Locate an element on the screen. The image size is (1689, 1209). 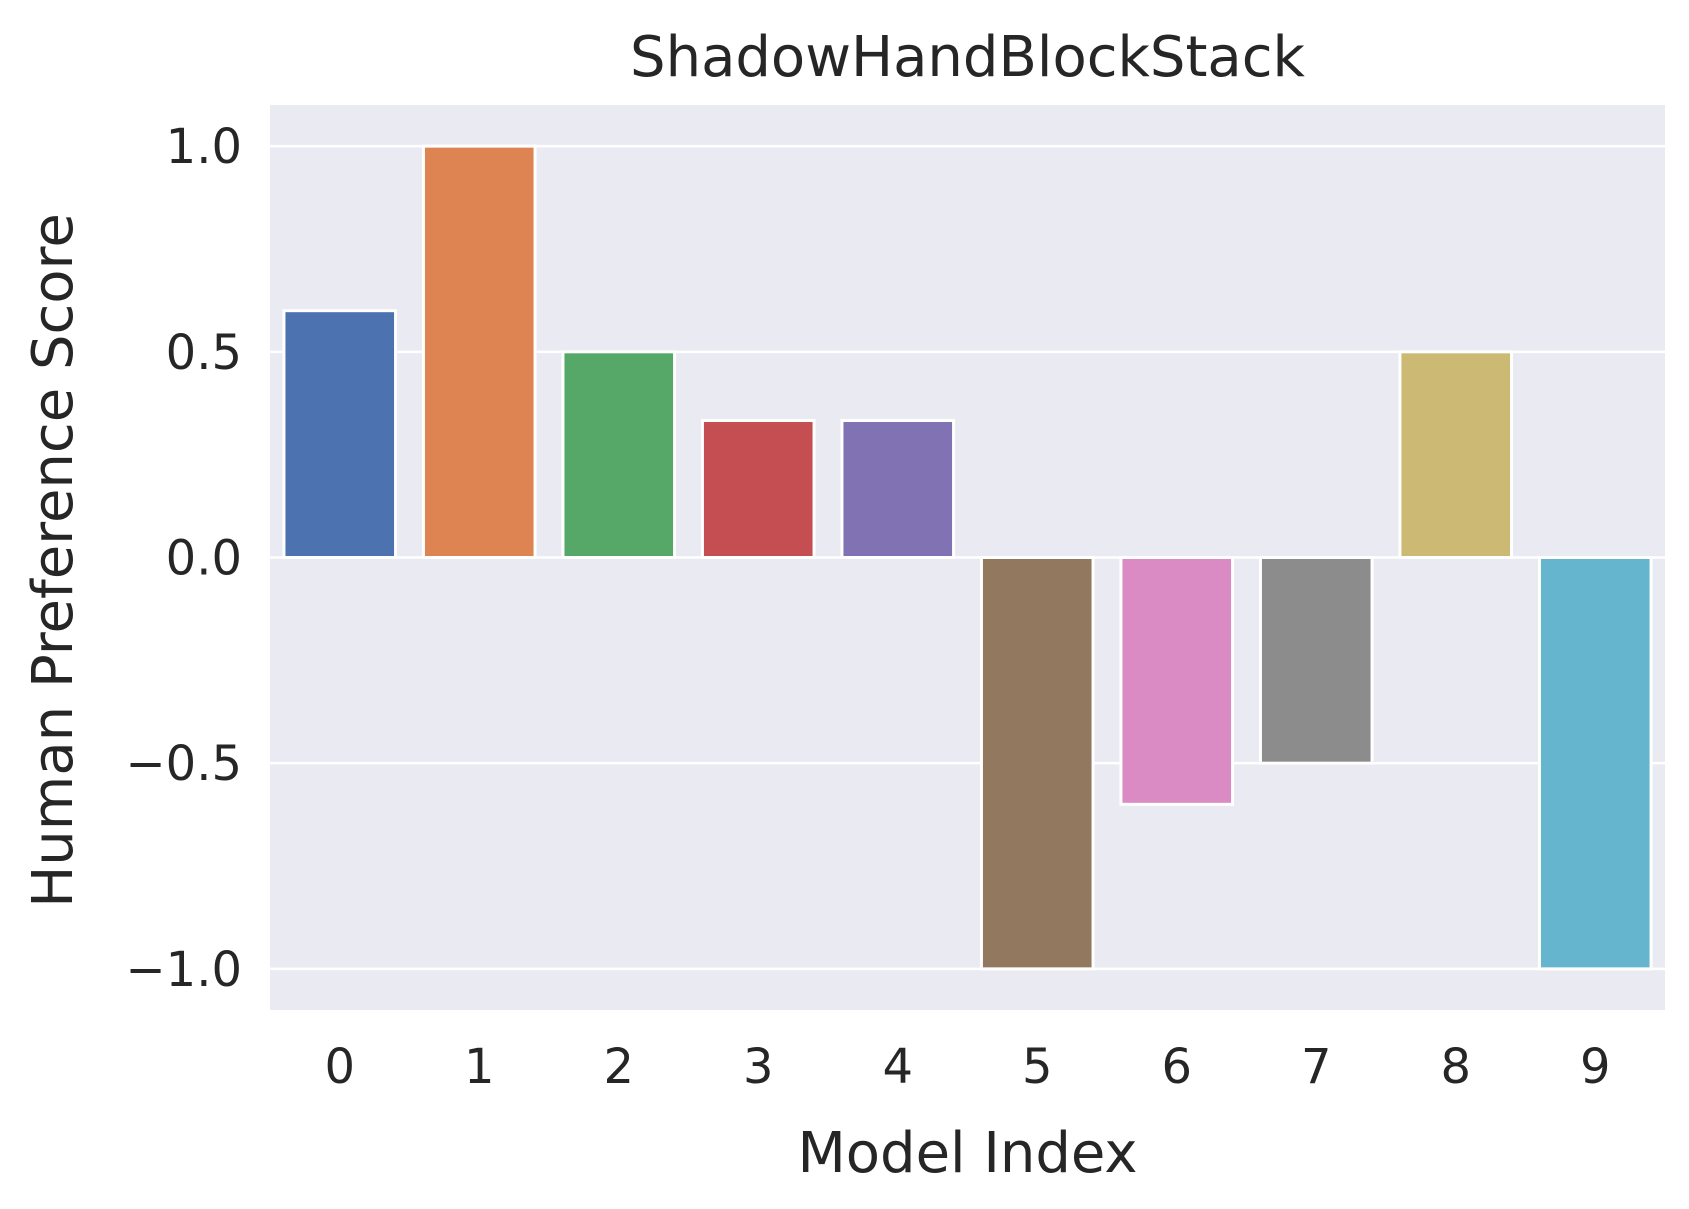
y-tick-label: −1.0 is located at coordinates (183, 970).